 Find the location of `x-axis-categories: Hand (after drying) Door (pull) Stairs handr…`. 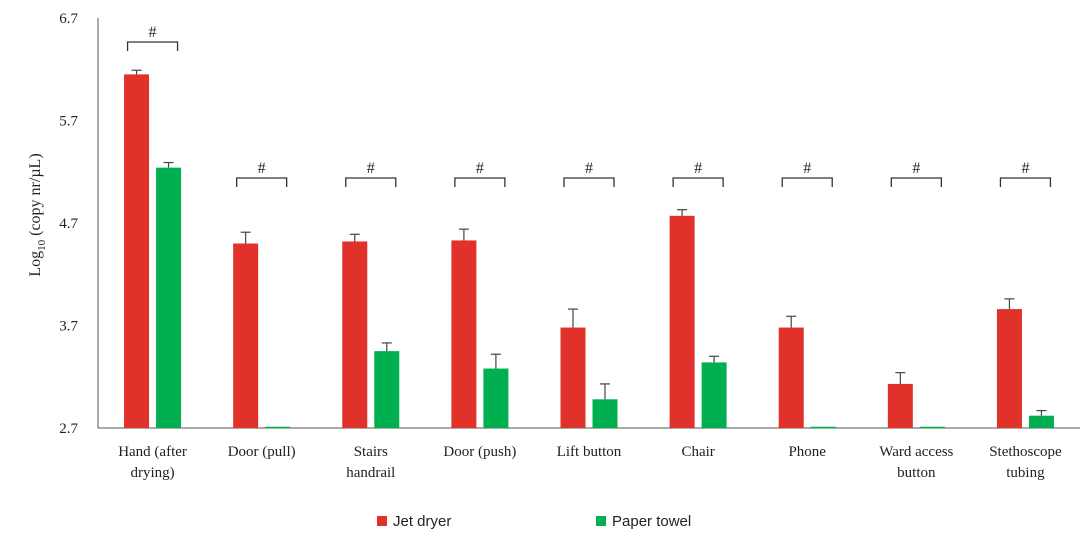

x-axis-categories: Hand (after drying) Door (pull) Stairs handr… is located at coordinates (590, 462).